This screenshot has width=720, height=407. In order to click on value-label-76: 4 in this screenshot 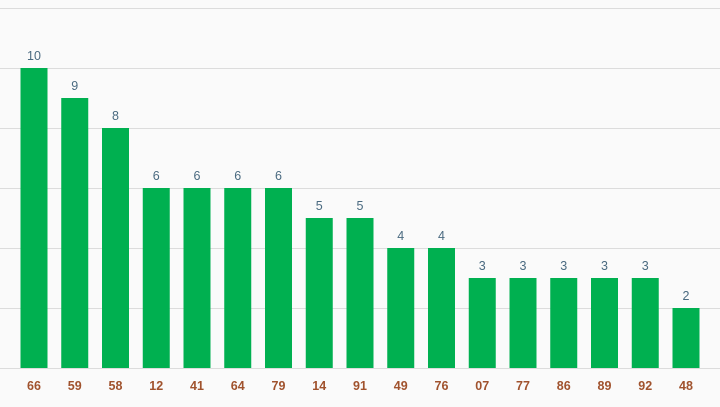, I will do `click(441, 236)`.